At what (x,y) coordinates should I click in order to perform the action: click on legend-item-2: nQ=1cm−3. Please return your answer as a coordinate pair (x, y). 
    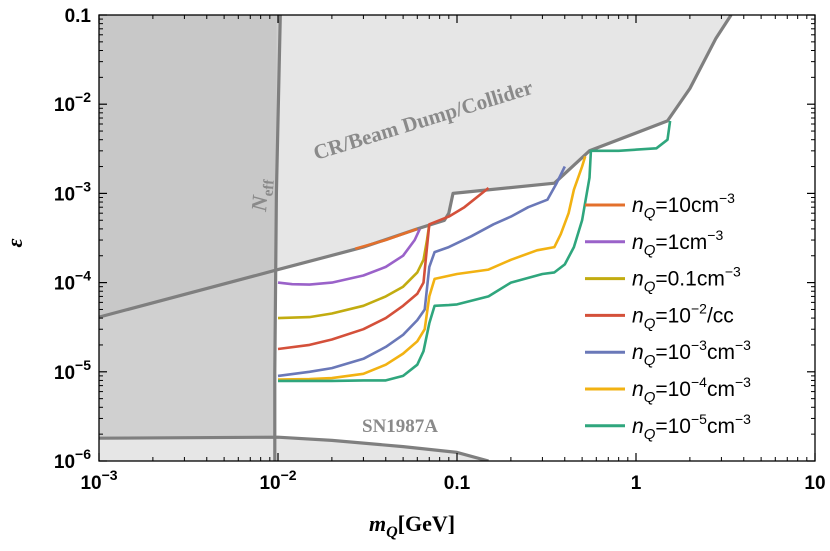
    Looking at the image, I should click on (654, 243).